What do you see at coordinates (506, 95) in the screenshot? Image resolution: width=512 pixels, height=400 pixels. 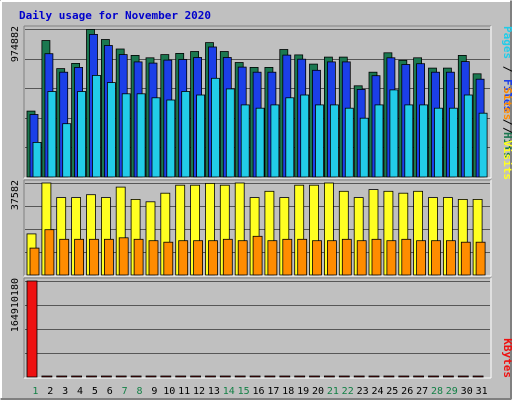 I see `legend-files: Files` at bounding box center [506, 95].